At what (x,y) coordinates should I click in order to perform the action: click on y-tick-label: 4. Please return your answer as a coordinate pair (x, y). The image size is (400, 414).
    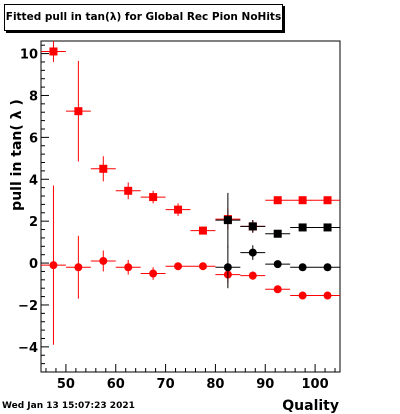
    Looking at the image, I should click on (33, 180).